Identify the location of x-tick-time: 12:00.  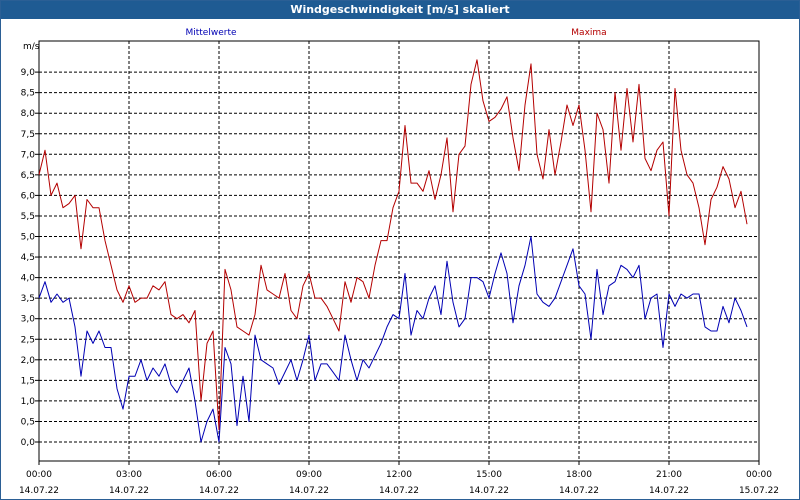
(399, 475).